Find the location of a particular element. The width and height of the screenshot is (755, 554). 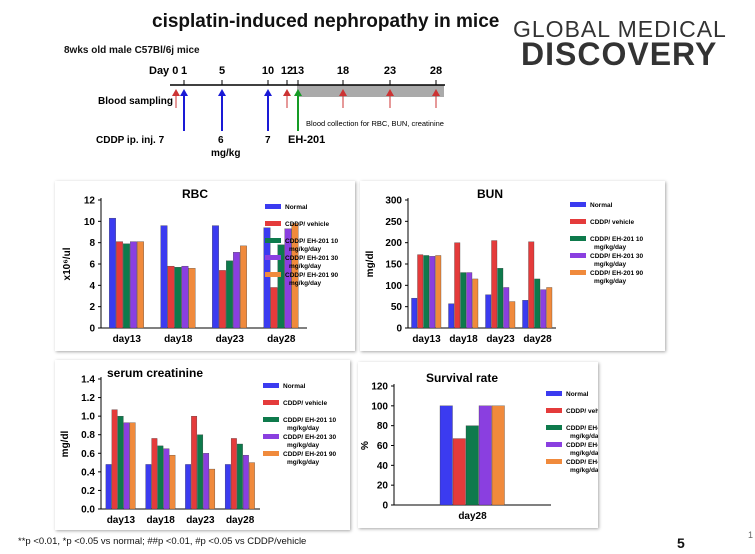

y-tick-label: 12 is located at coordinates (90, 201).